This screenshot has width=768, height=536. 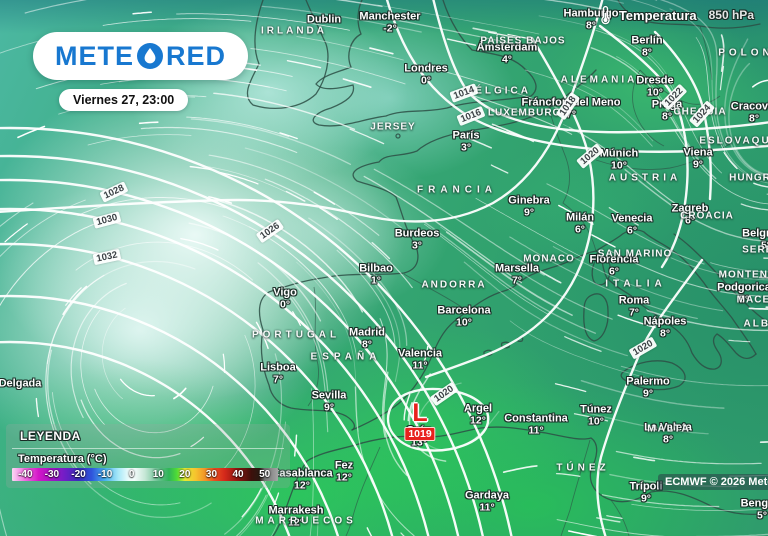 I want to click on pressure-level-label: 850 hPa, so click(x=731, y=15).